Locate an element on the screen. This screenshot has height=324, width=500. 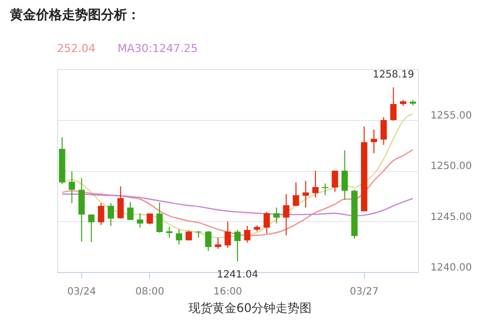
y-tick-label: 1255.00 is located at coordinates (451, 116).